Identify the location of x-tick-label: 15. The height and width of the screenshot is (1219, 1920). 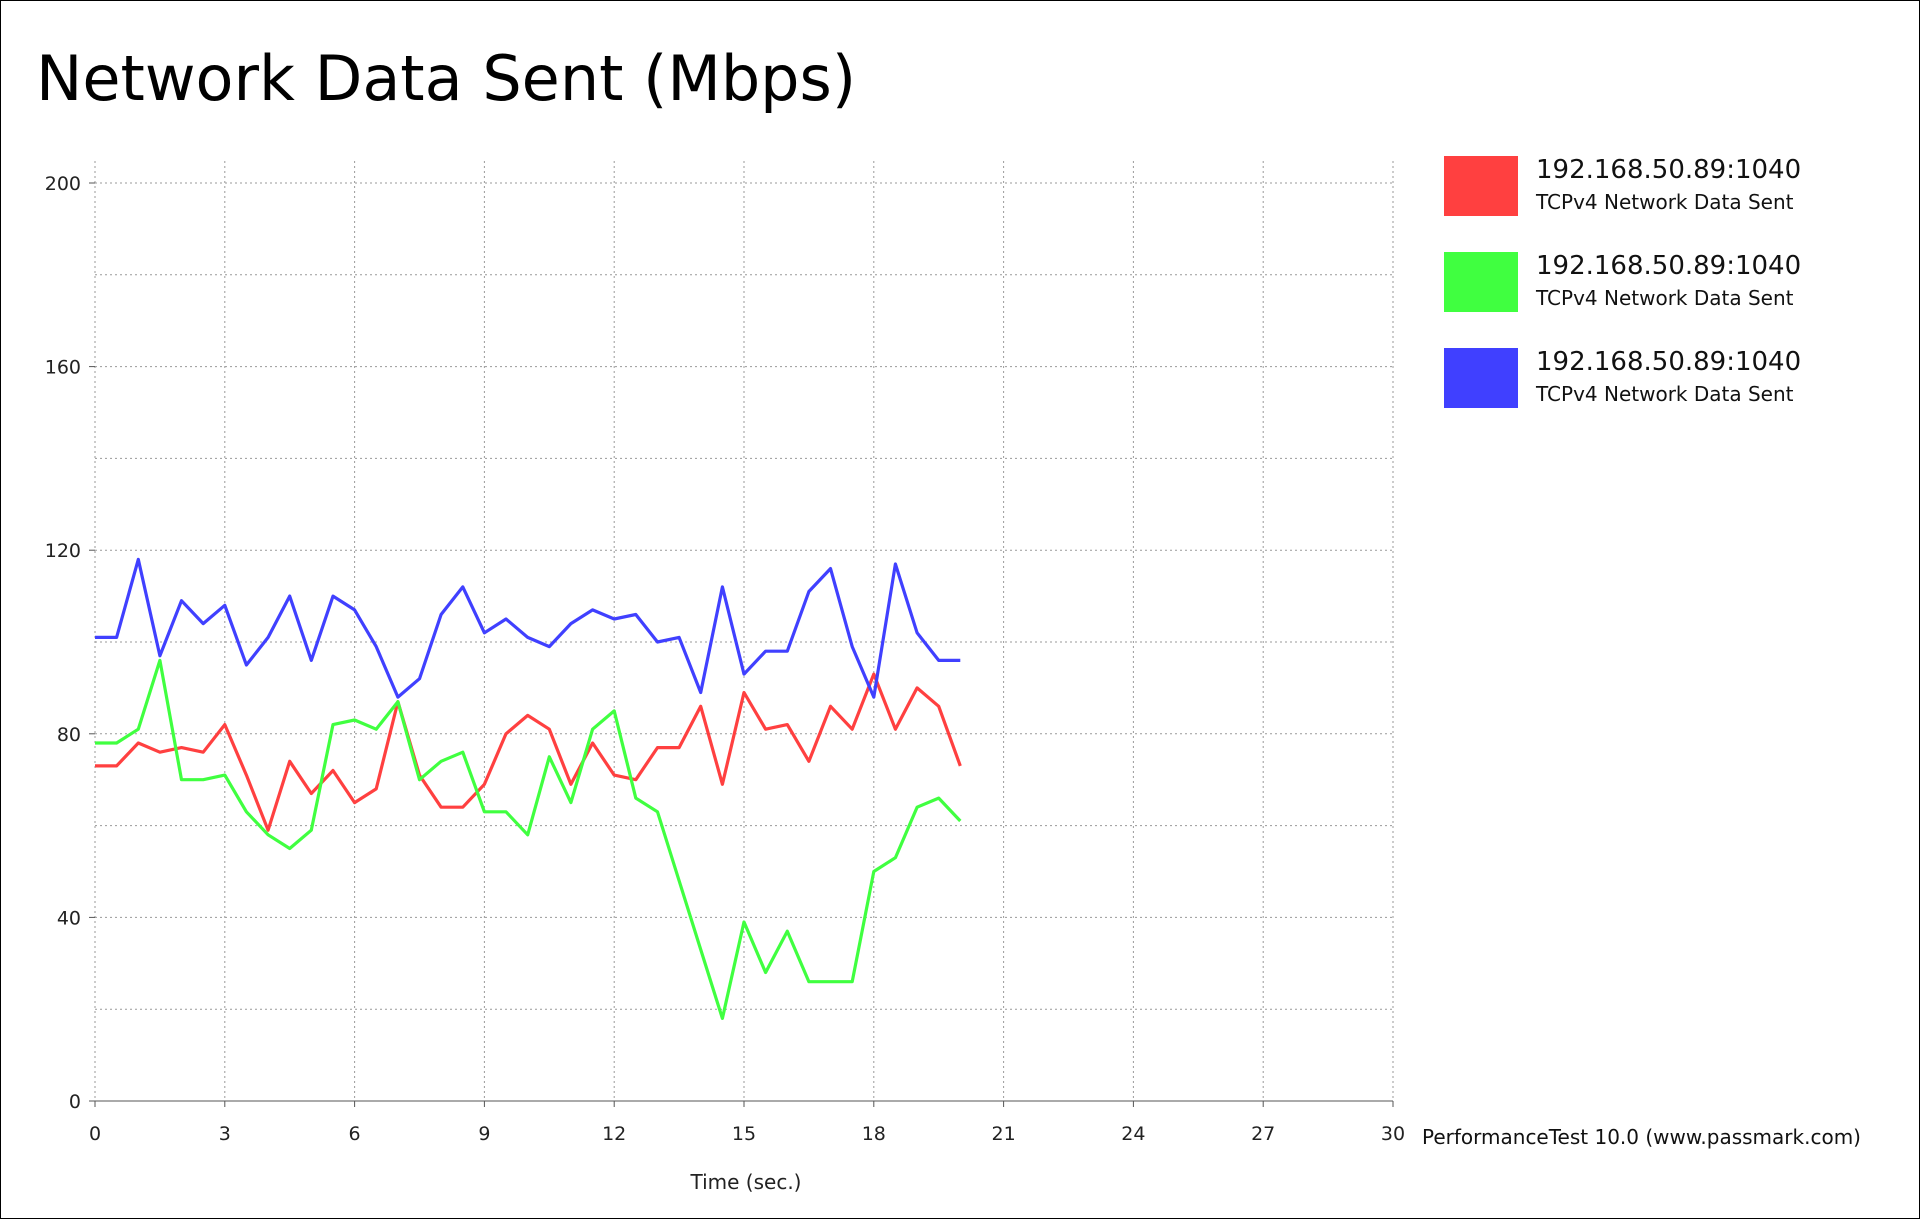
(744, 1134).